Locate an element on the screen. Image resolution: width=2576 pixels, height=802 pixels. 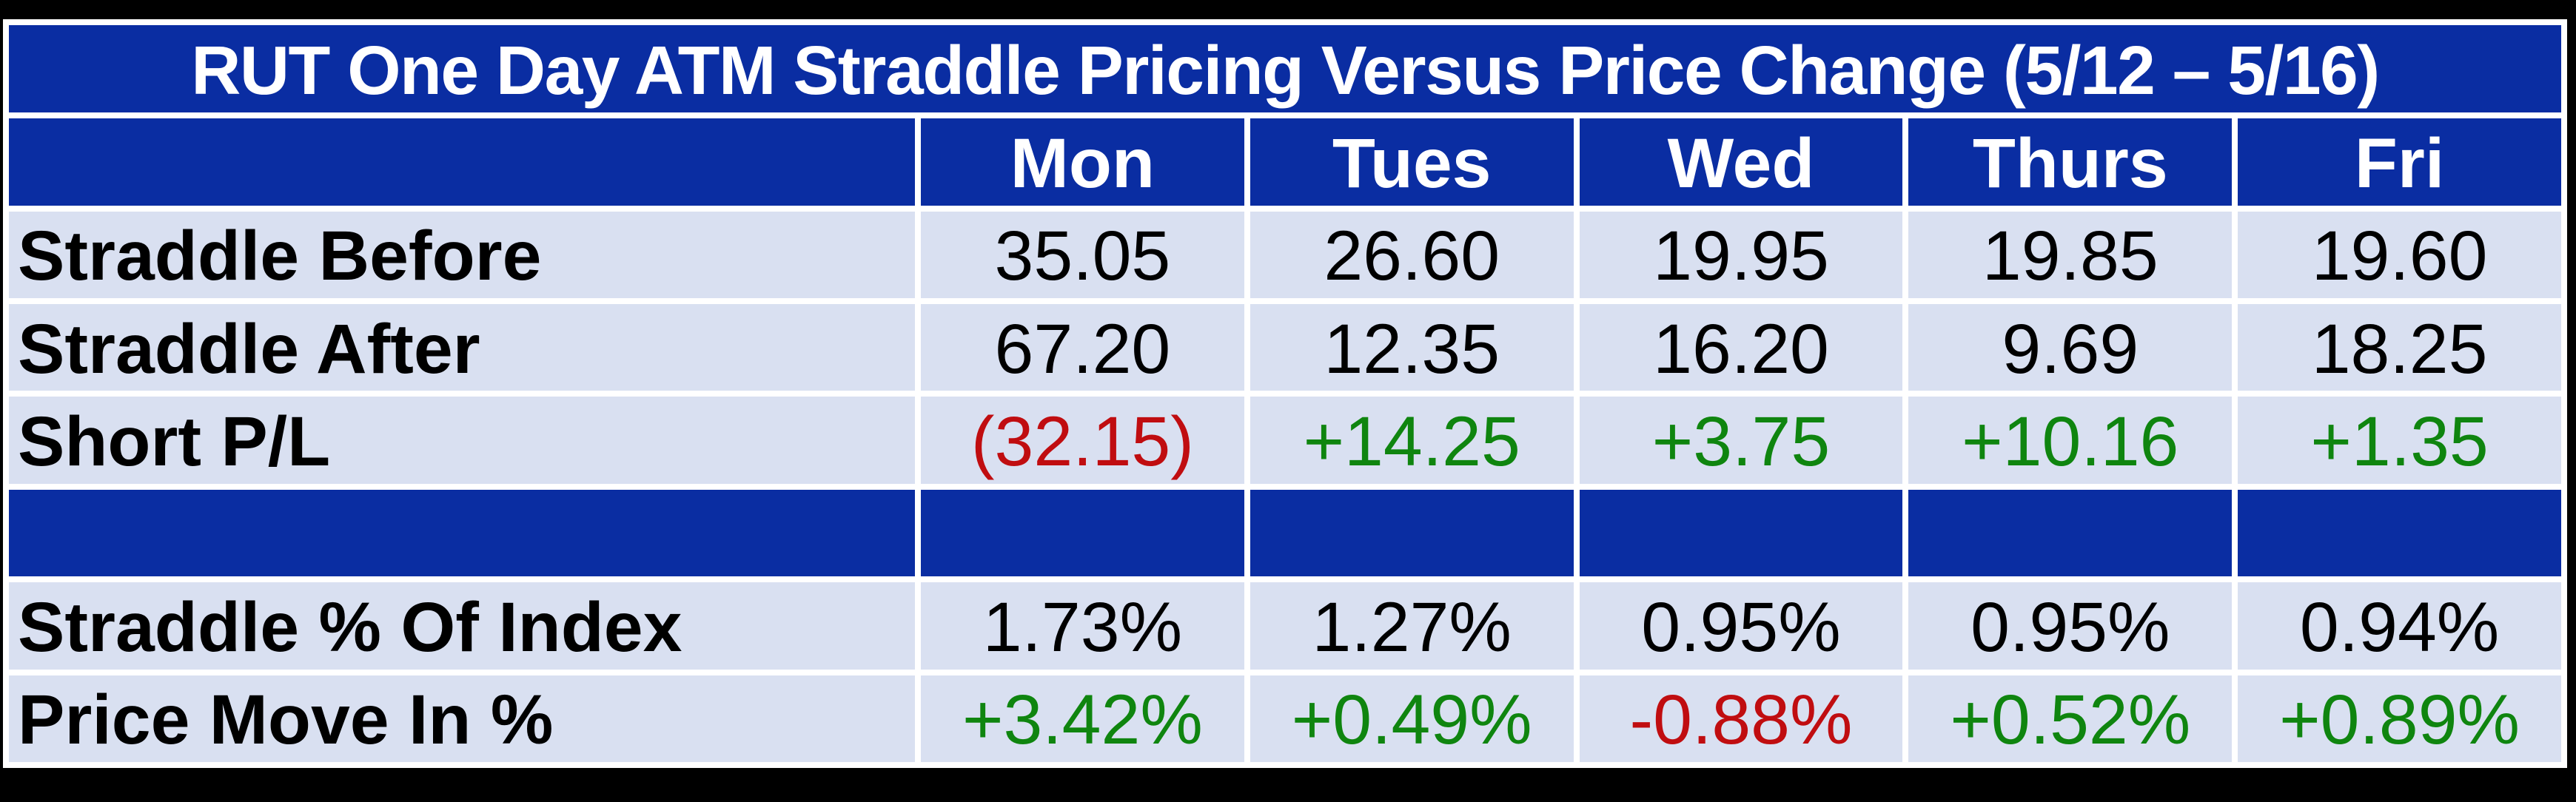
row-label: Straddle After is located at coordinates (462, 347).